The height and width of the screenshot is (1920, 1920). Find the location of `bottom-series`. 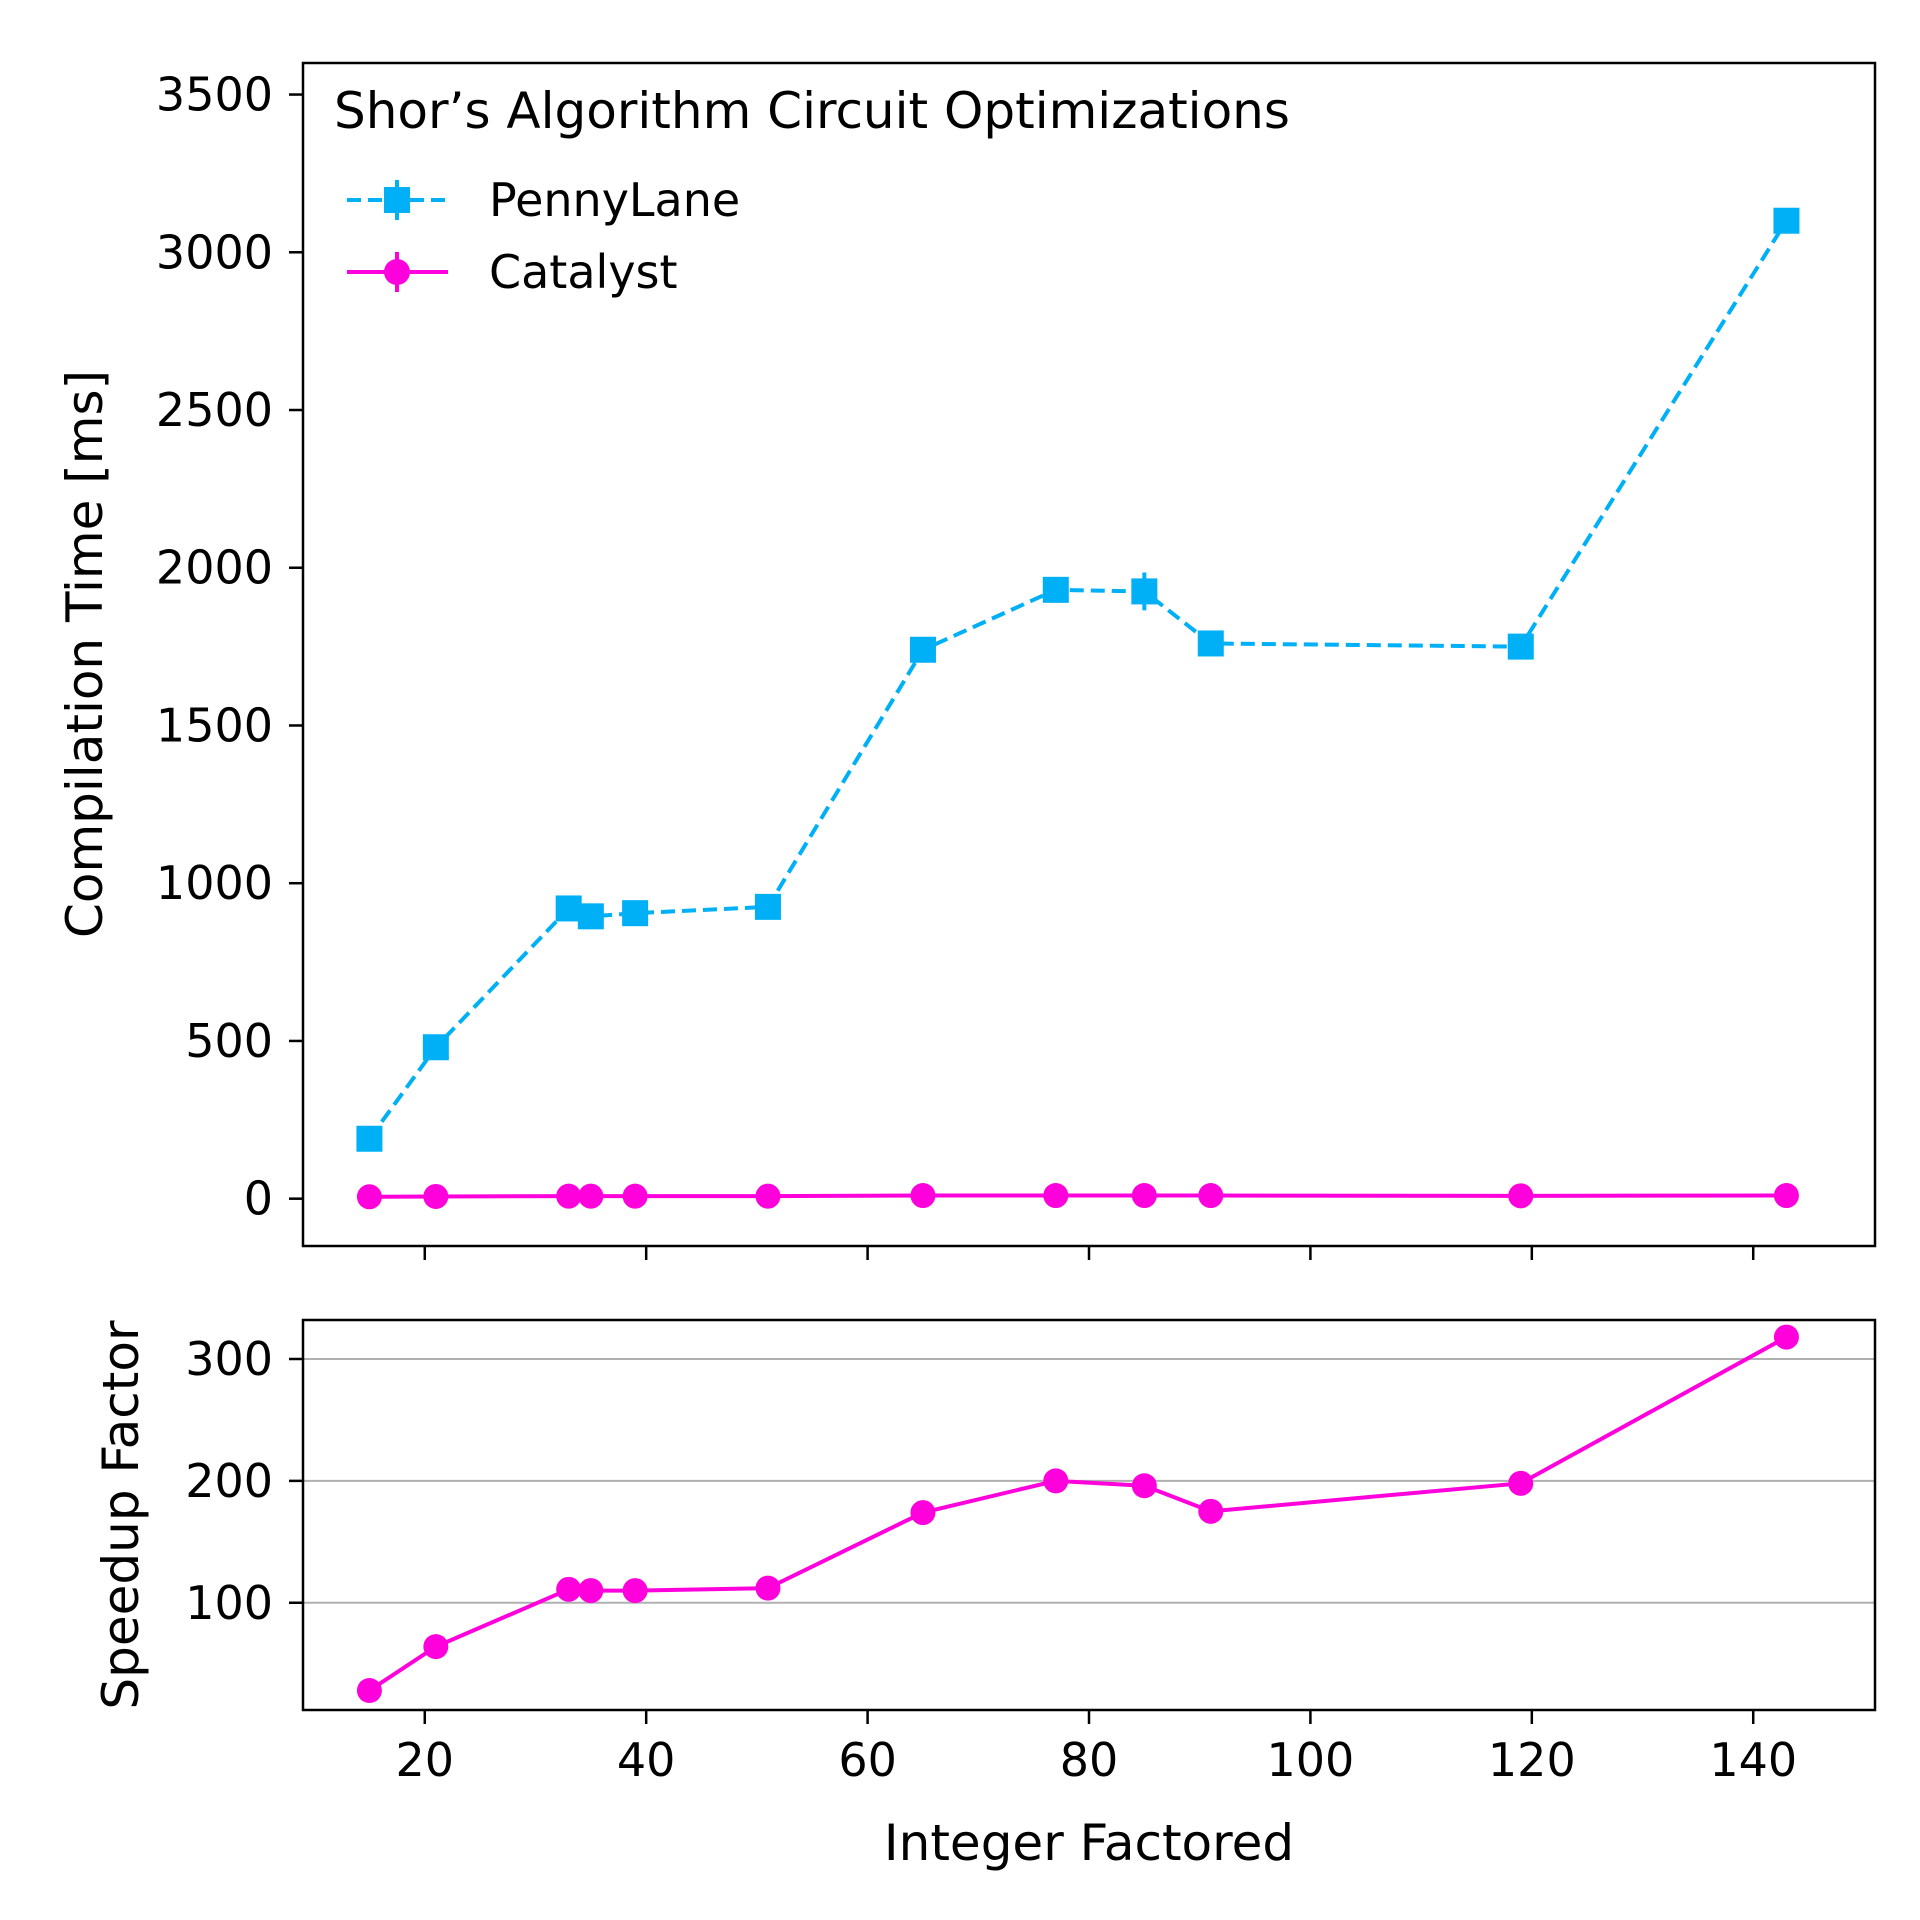

bottom-series is located at coordinates (1077, 1513).